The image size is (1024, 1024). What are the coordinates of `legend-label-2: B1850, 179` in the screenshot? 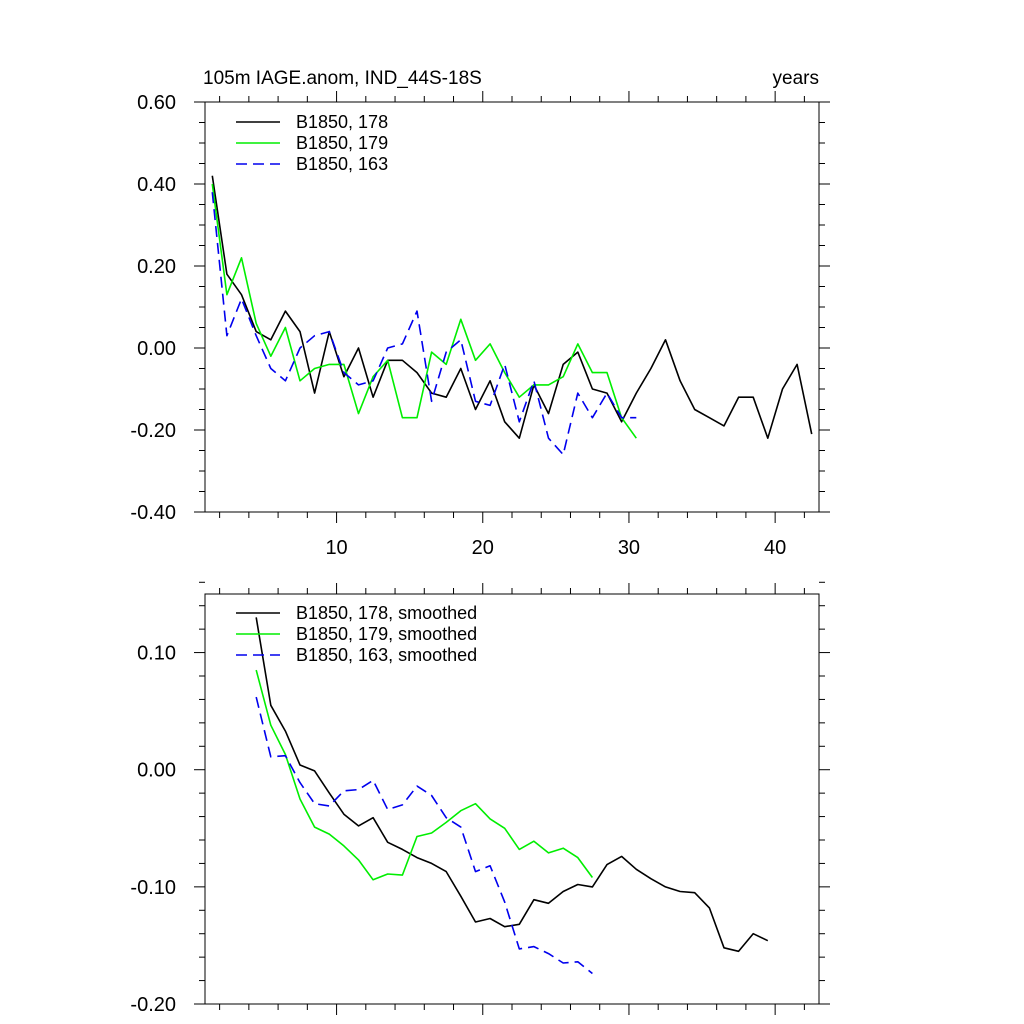 It's located at (342, 143).